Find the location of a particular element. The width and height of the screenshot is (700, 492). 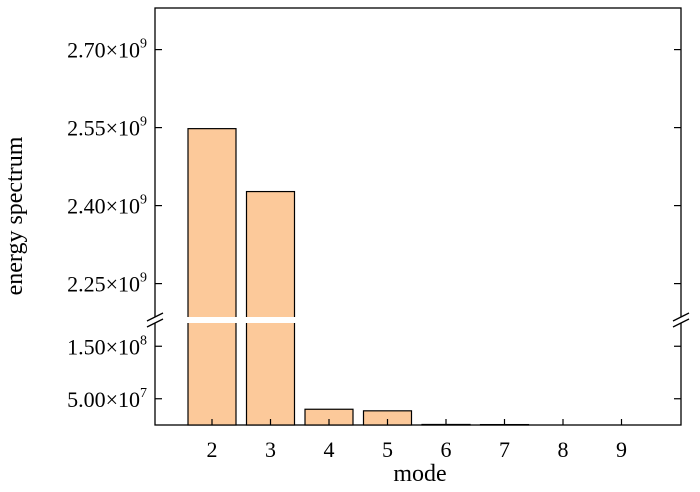

x-tick-label-4: 4 is located at coordinates (329, 449).